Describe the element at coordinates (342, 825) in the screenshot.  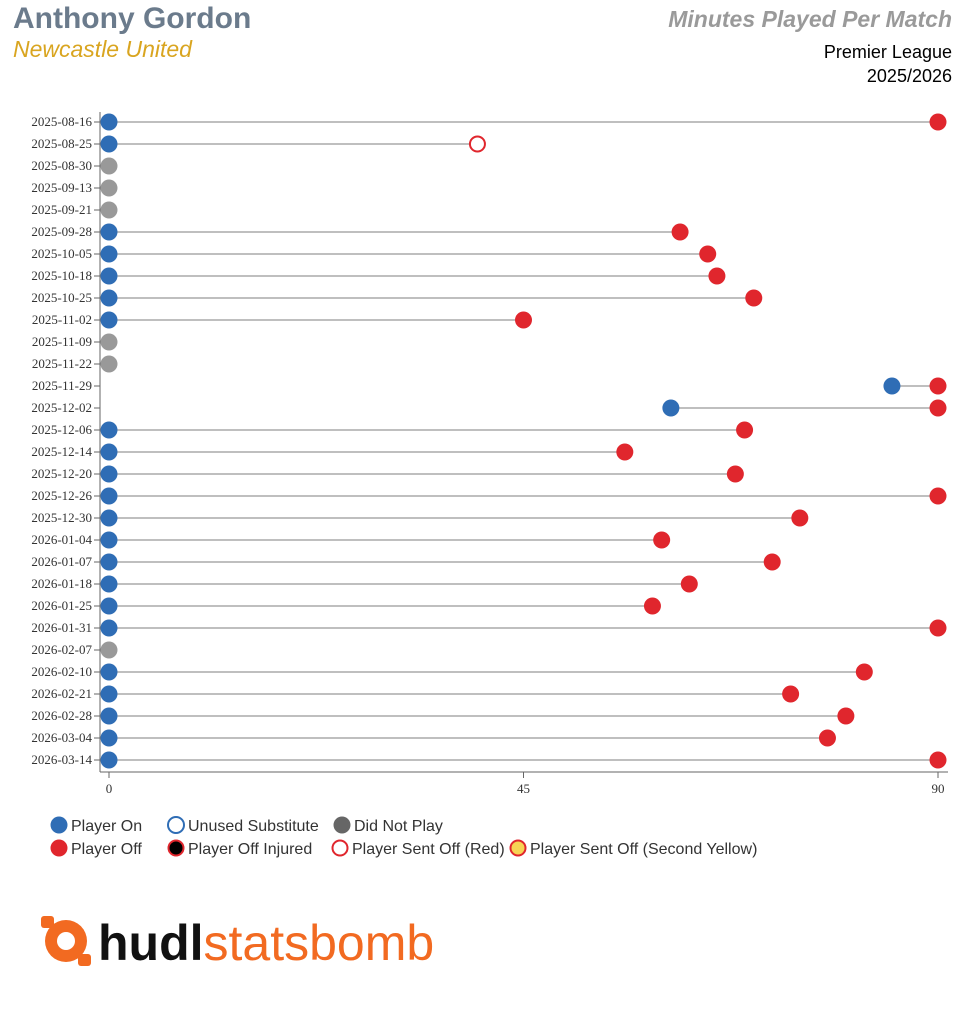
I see `legend-did-not-play-marker` at that location.